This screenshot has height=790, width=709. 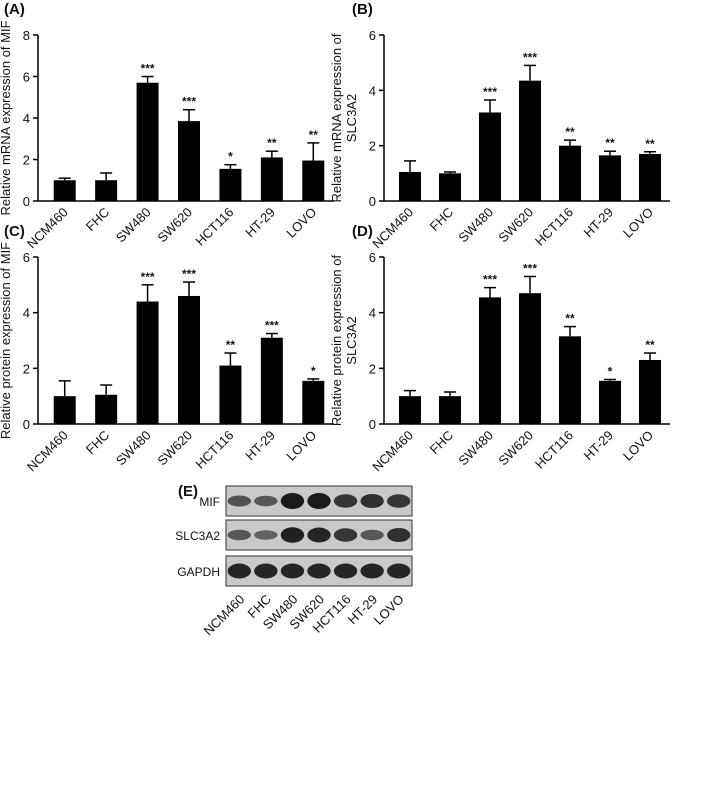 What do you see at coordinates (224, 615) in the screenshot?
I see `blot-lane-label: NCM460` at bounding box center [224, 615].